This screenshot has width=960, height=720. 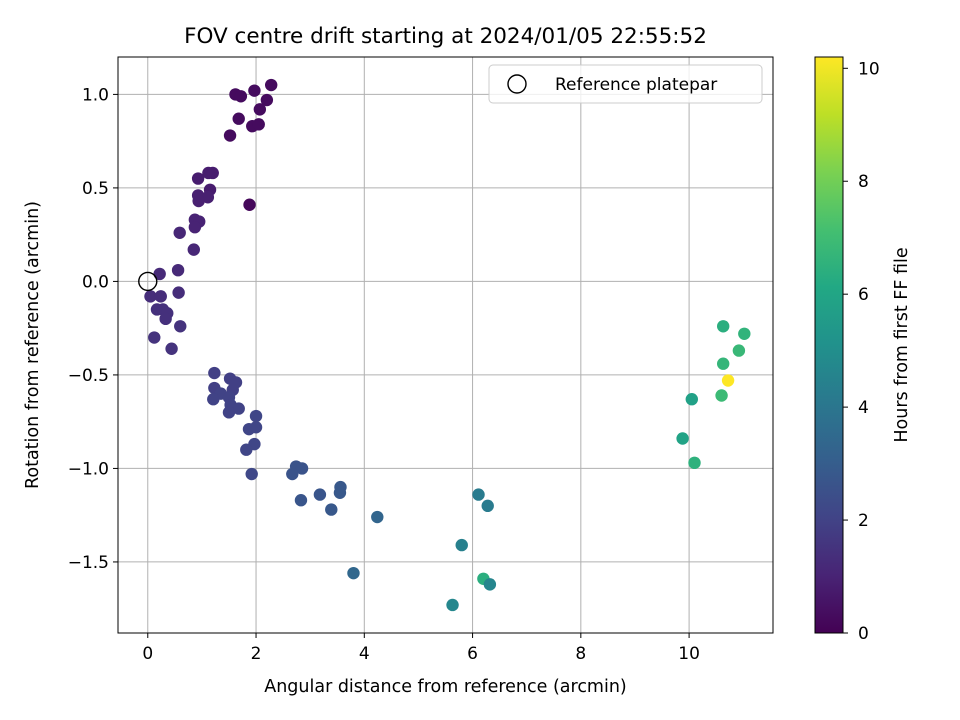 What do you see at coordinates (95, 189) in the screenshot?
I see `y-tick-label: 0.5` at bounding box center [95, 189].